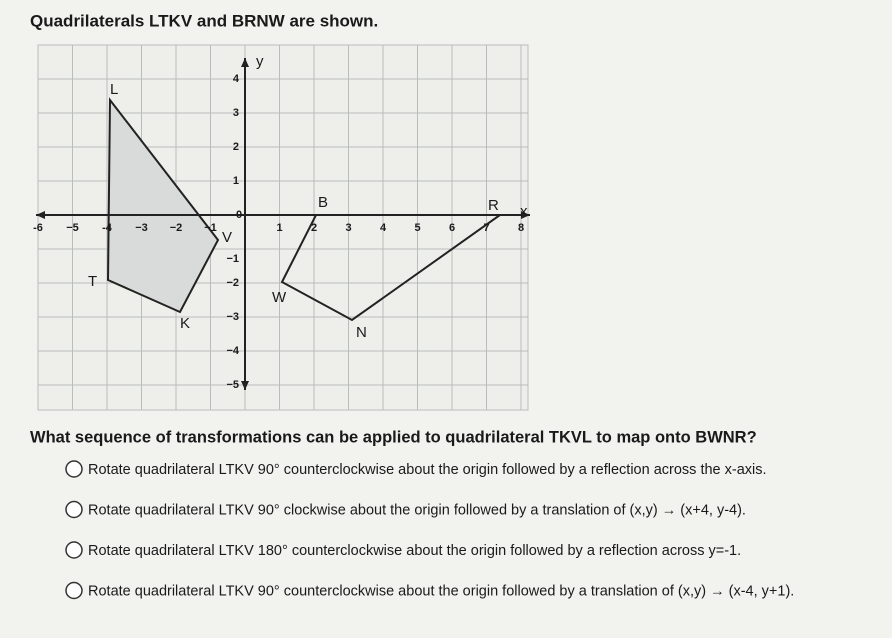  Describe the element at coordinates (114, 89) in the screenshot. I see `point-label: L` at that location.